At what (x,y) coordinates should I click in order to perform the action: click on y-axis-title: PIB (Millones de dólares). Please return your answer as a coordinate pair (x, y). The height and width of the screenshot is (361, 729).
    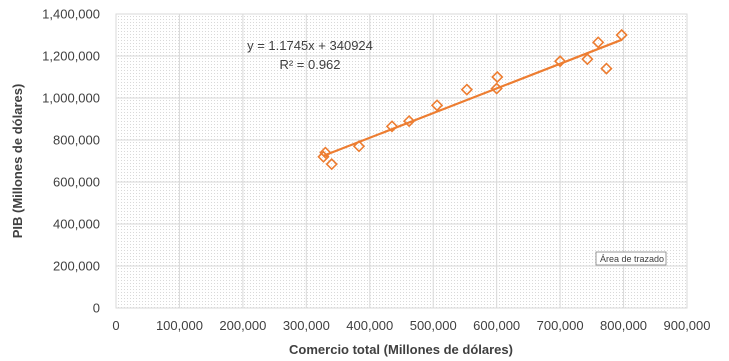
    Looking at the image, I should click on (17, 161).